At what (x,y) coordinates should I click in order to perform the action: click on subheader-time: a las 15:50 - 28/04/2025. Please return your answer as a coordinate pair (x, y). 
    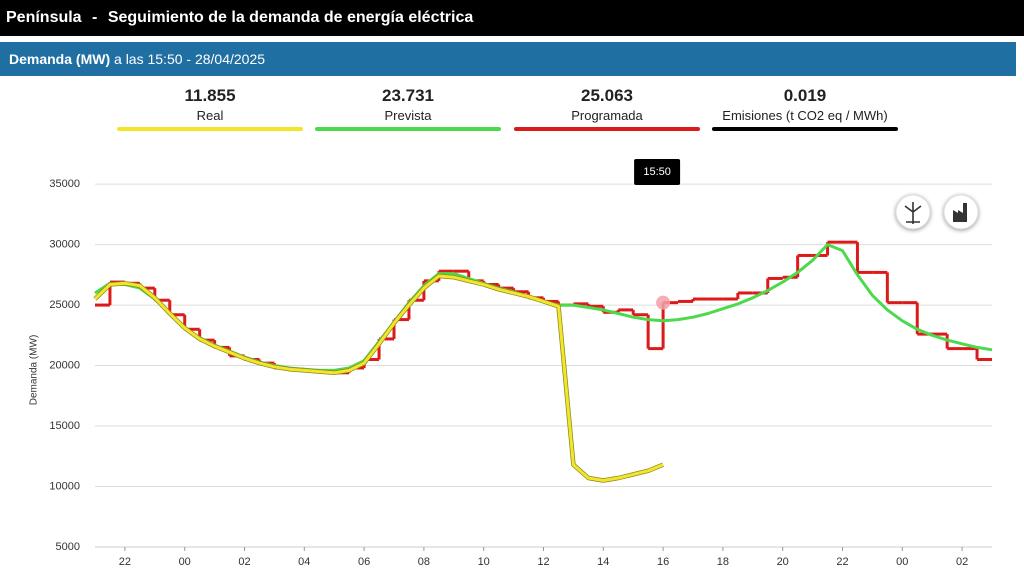
    Looking at the image, I should click on (190, 59).